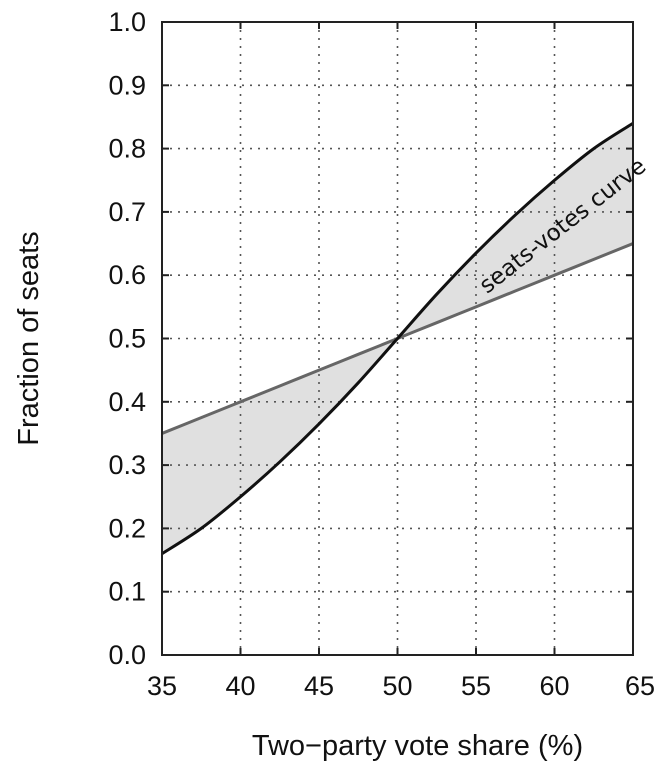 This screenshot has height=784, width=661. I want to click on y-axis-title: Fraction of seats, so click(29, 338).